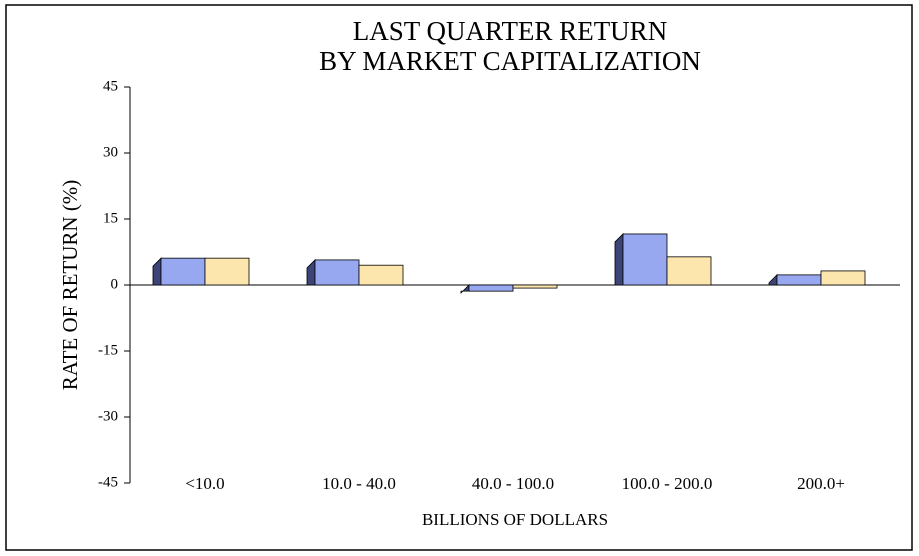 This screenshot has width=919, height=556. I want to click on y-tick-label: 0, so click(115, 284).